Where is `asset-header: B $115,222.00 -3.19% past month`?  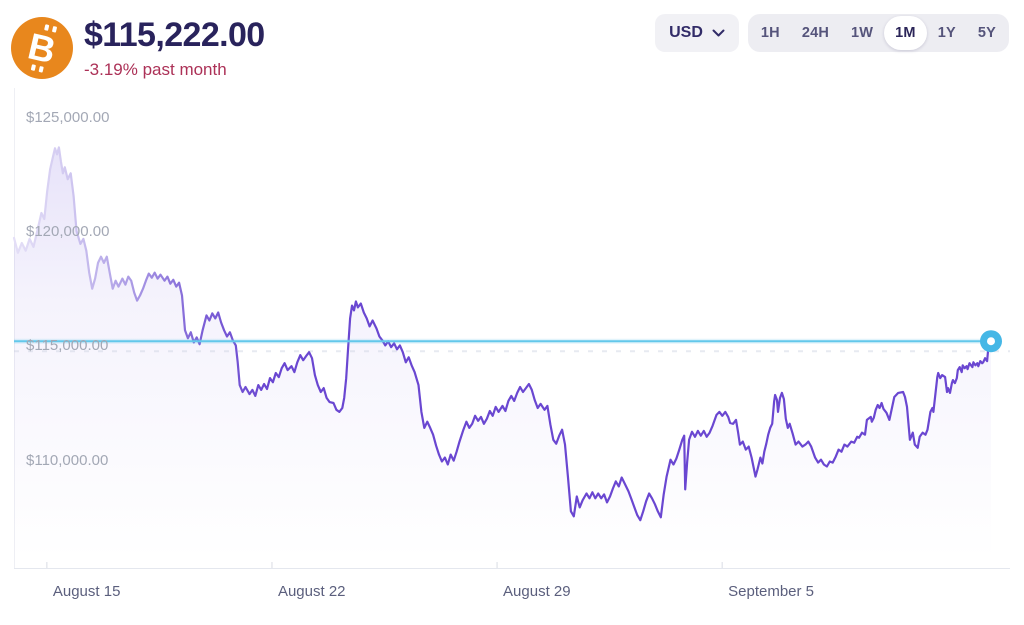 asset-header: B $115,222.00 -3.19% past month is located at coordinates (138, 48).